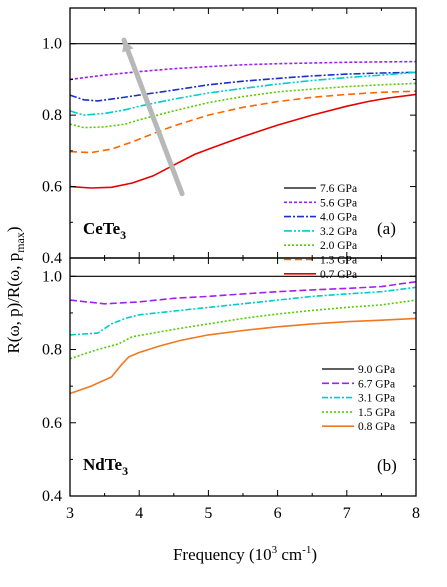 The image size is (447, 587). Describe the element at coordinates (104, 230) in the screenshot. I see `panel-a-compound-label: CeTe3` at that location.